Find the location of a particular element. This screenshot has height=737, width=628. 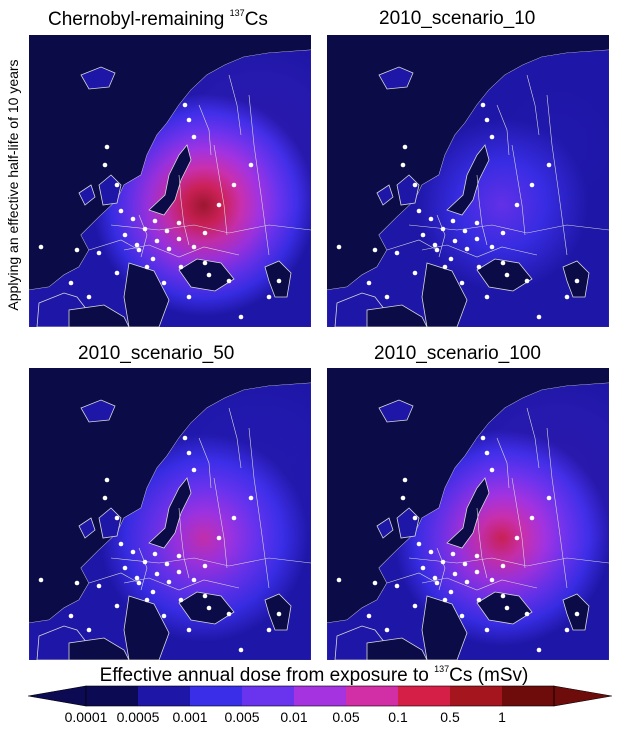

colorbar-tick-label: 0.05 is located at coordinates (346, 717).